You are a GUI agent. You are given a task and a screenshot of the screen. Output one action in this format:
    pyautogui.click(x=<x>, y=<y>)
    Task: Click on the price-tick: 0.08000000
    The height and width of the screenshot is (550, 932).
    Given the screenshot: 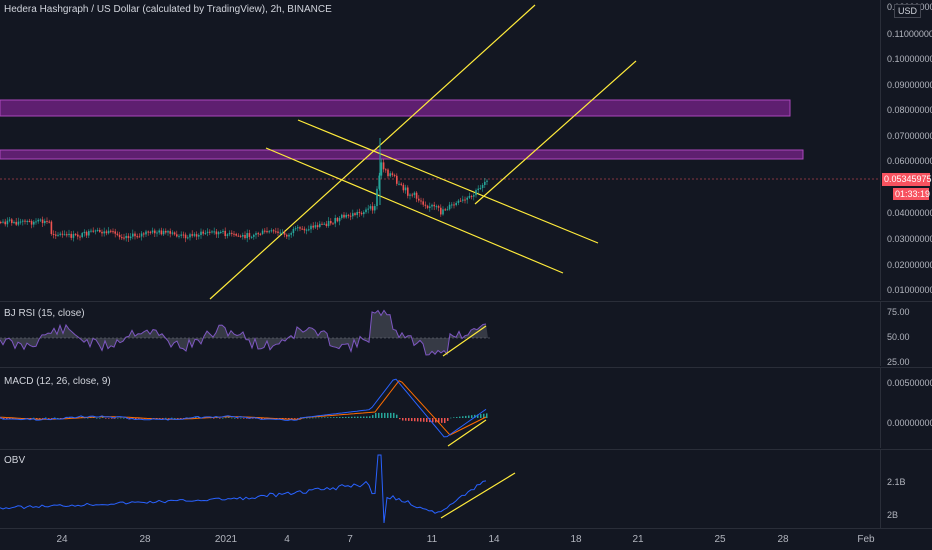 What is the action you would take?
    pyautogui.click(x=909, y=110)
    